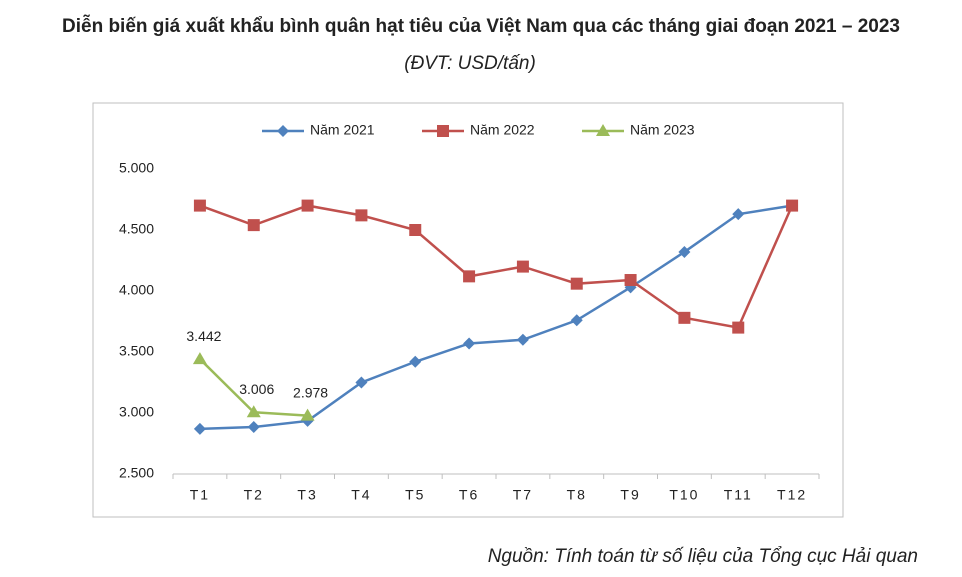 Image resolution: width=962 pixels, height=577 pixels. I want to click on x-tick-label: T2, so click(254, 495).